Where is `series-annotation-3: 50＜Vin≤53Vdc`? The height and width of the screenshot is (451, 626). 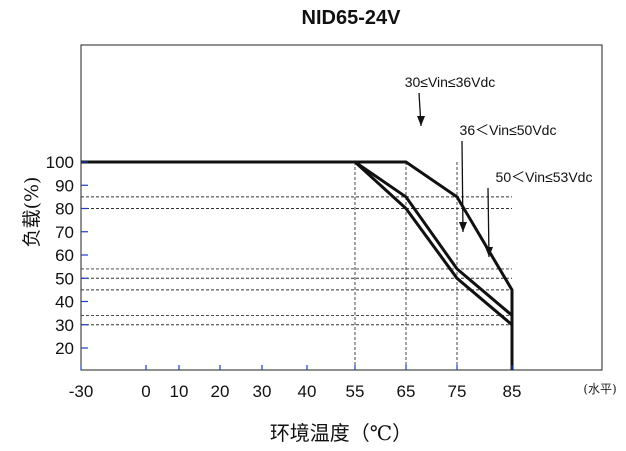
series-annotation-3: 50＜Vin≤53Vdc is located at coordinates (544, 177).